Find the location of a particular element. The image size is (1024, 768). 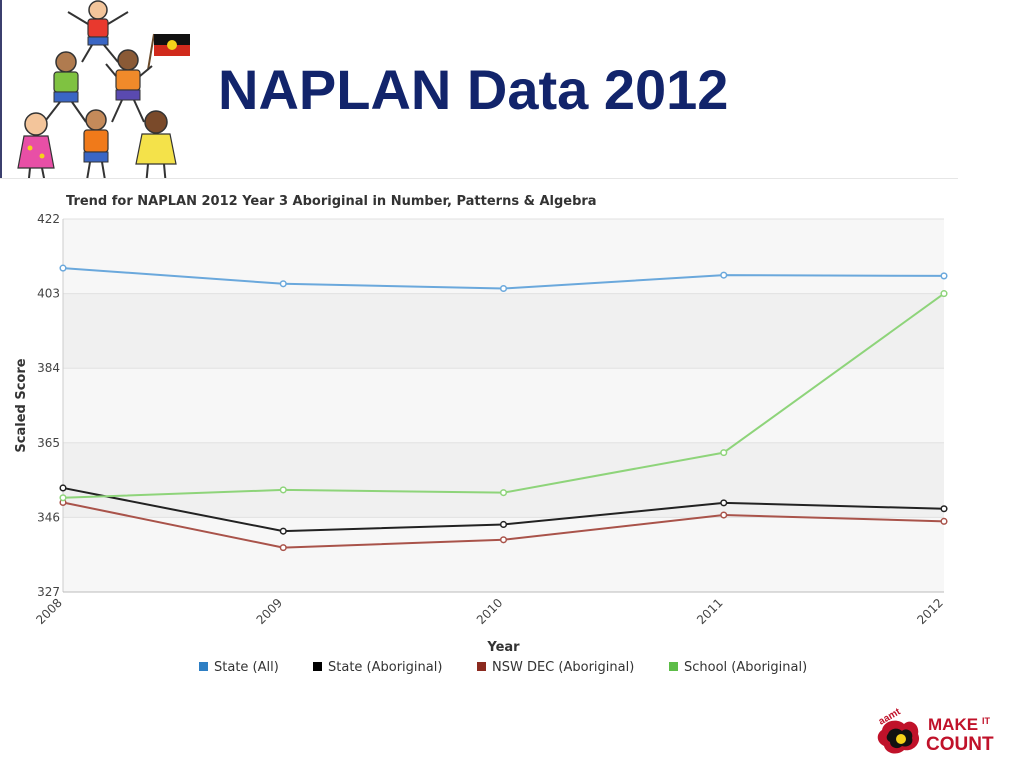

legend-label: State (All) is located at coordinates (246, 667).